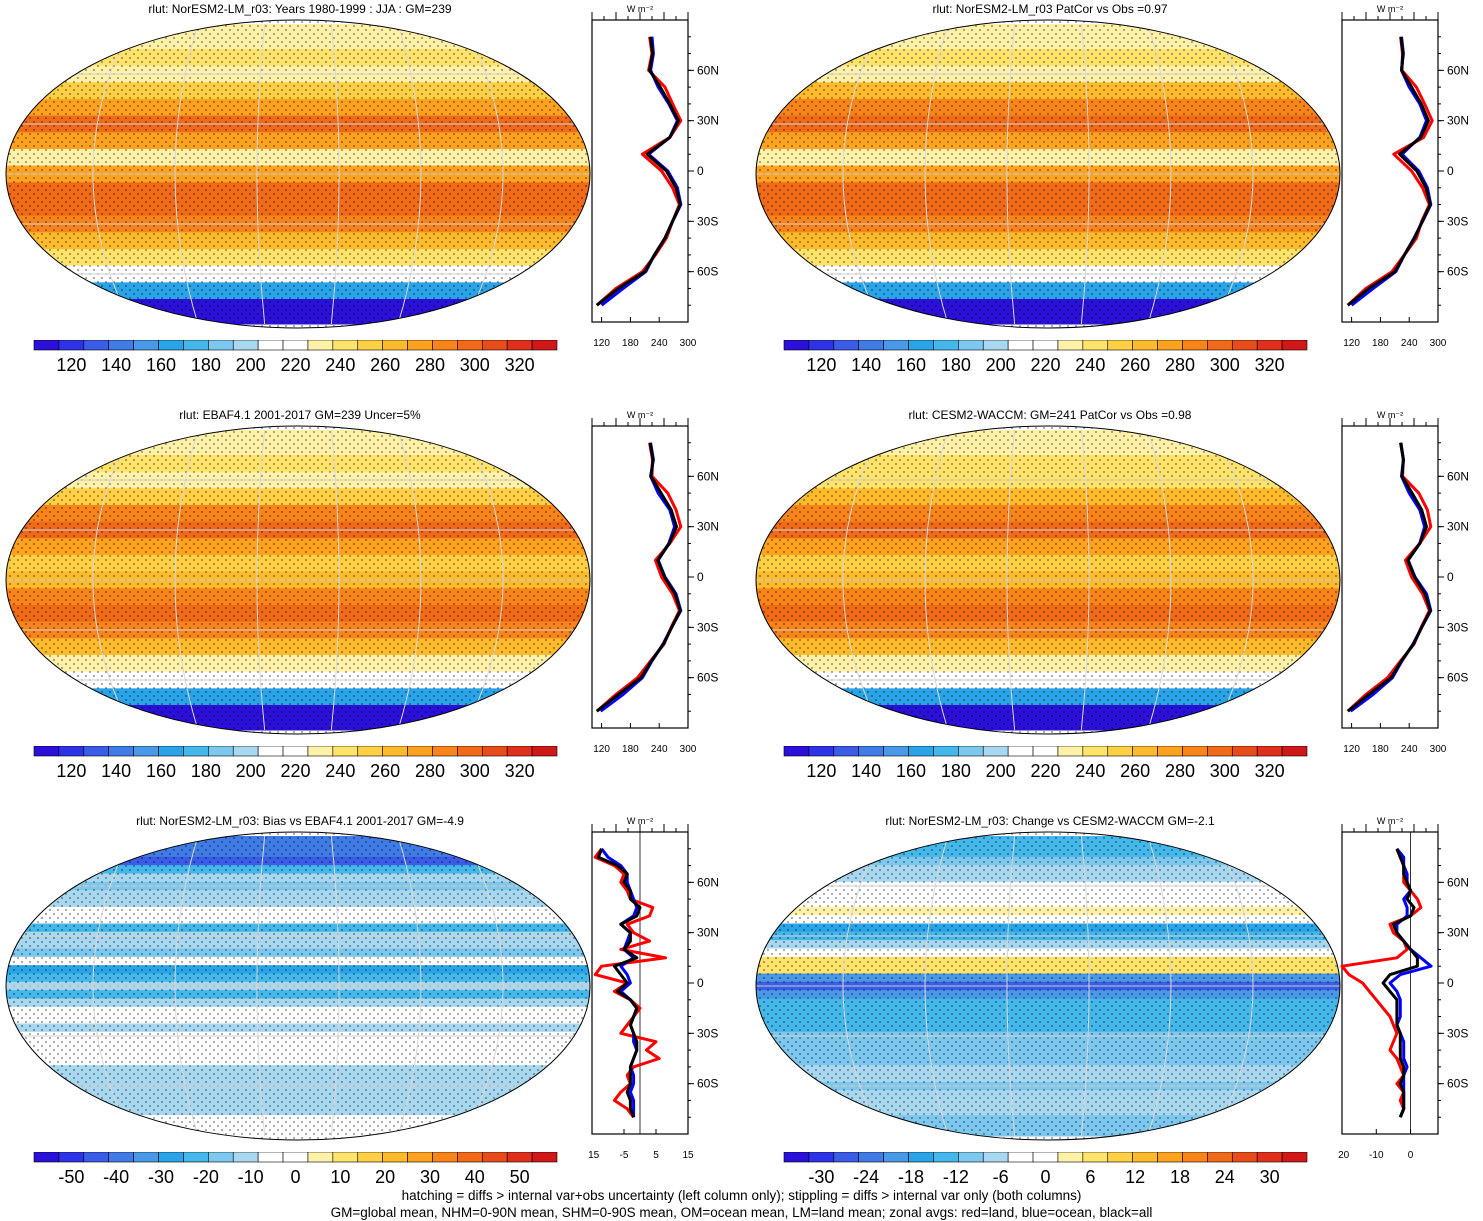  I want to click on colorbar-tick-label: 260, so click(385, 365).